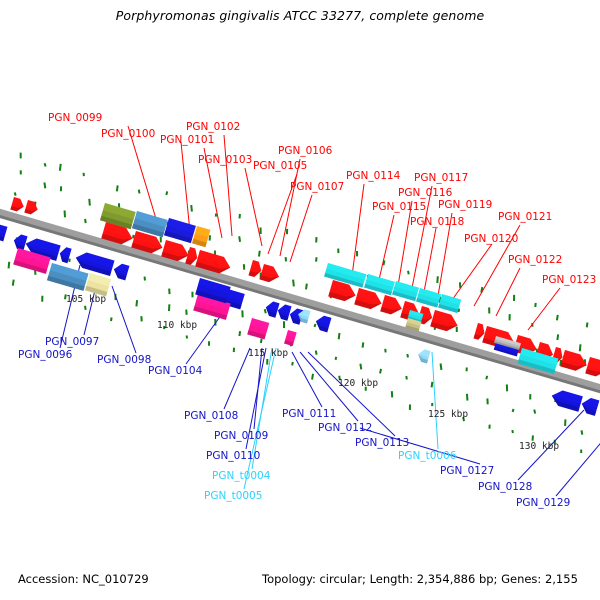  Describe the element at coordinates (317, 187) in the screenshot. I see `cds-label: PGN_0107` at that location.